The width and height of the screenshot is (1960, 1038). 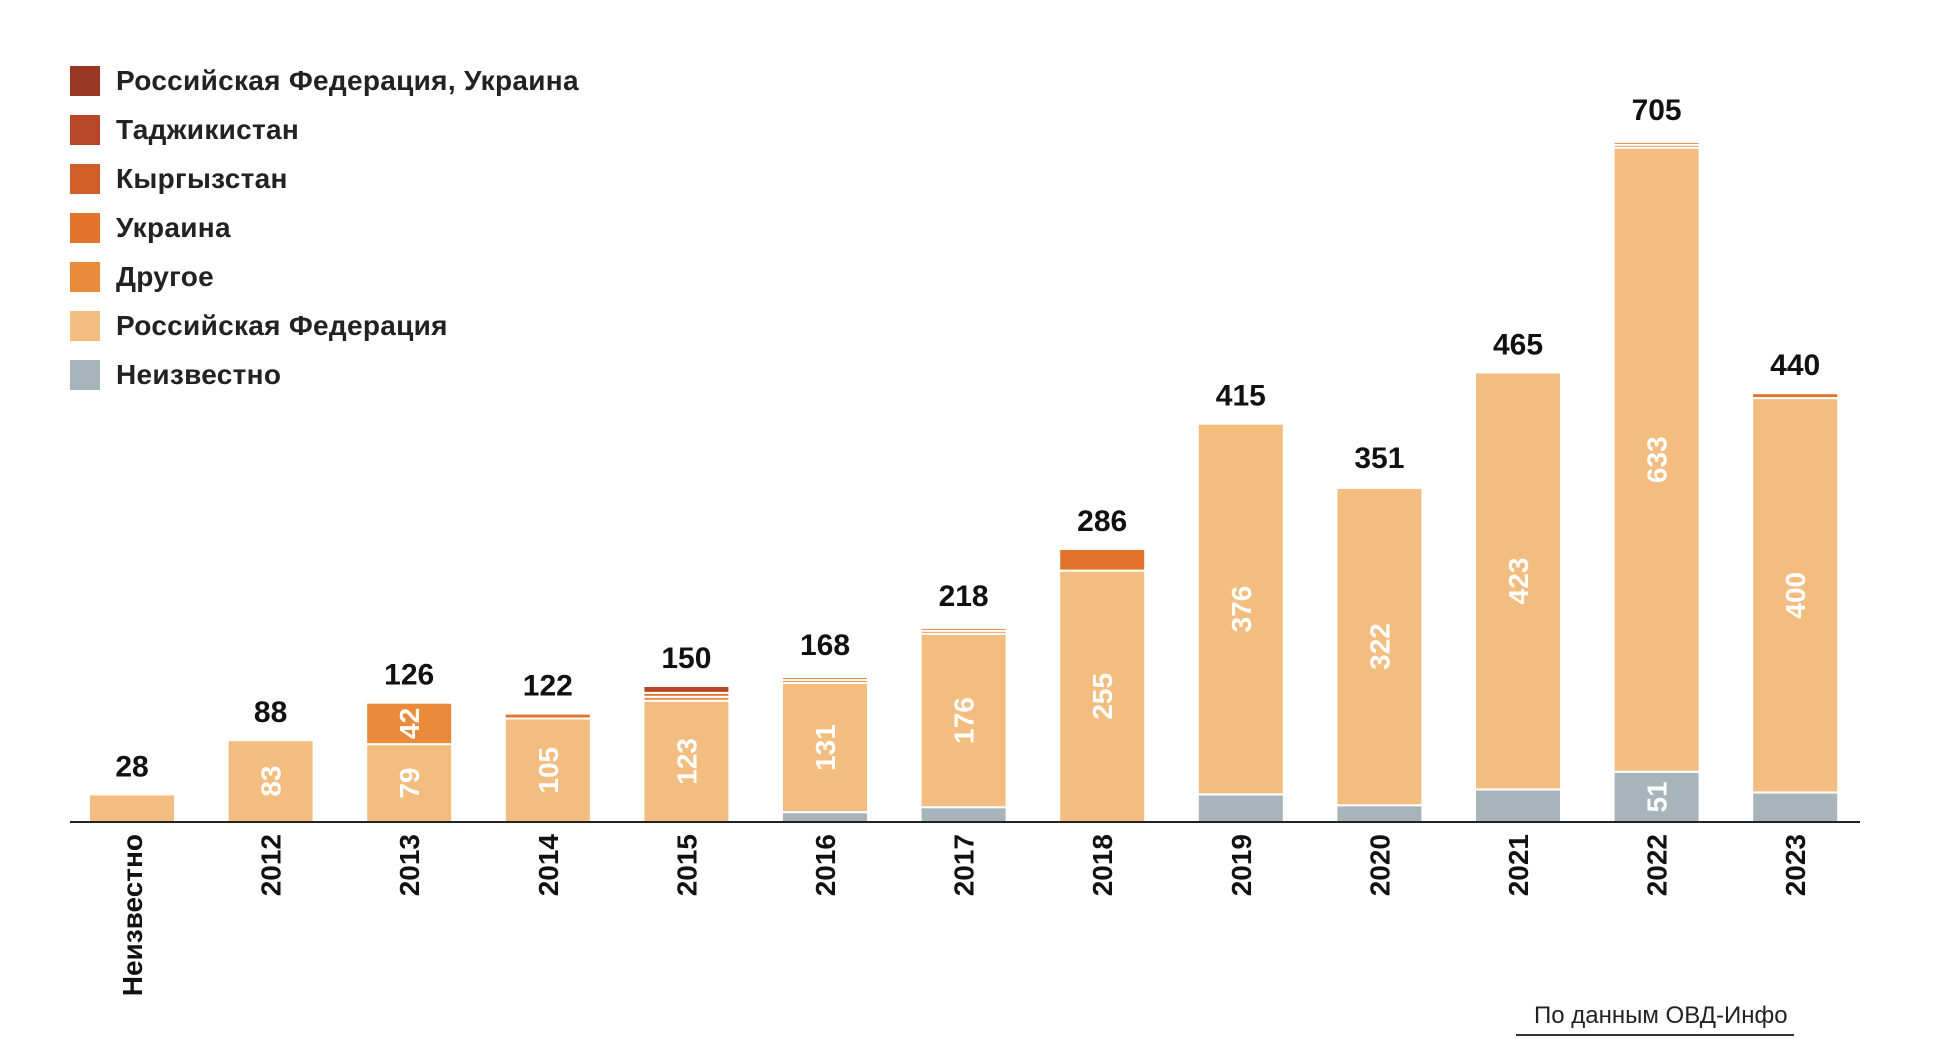 I want to click on total-label-2019: 415, so click(x=1241, y=396).